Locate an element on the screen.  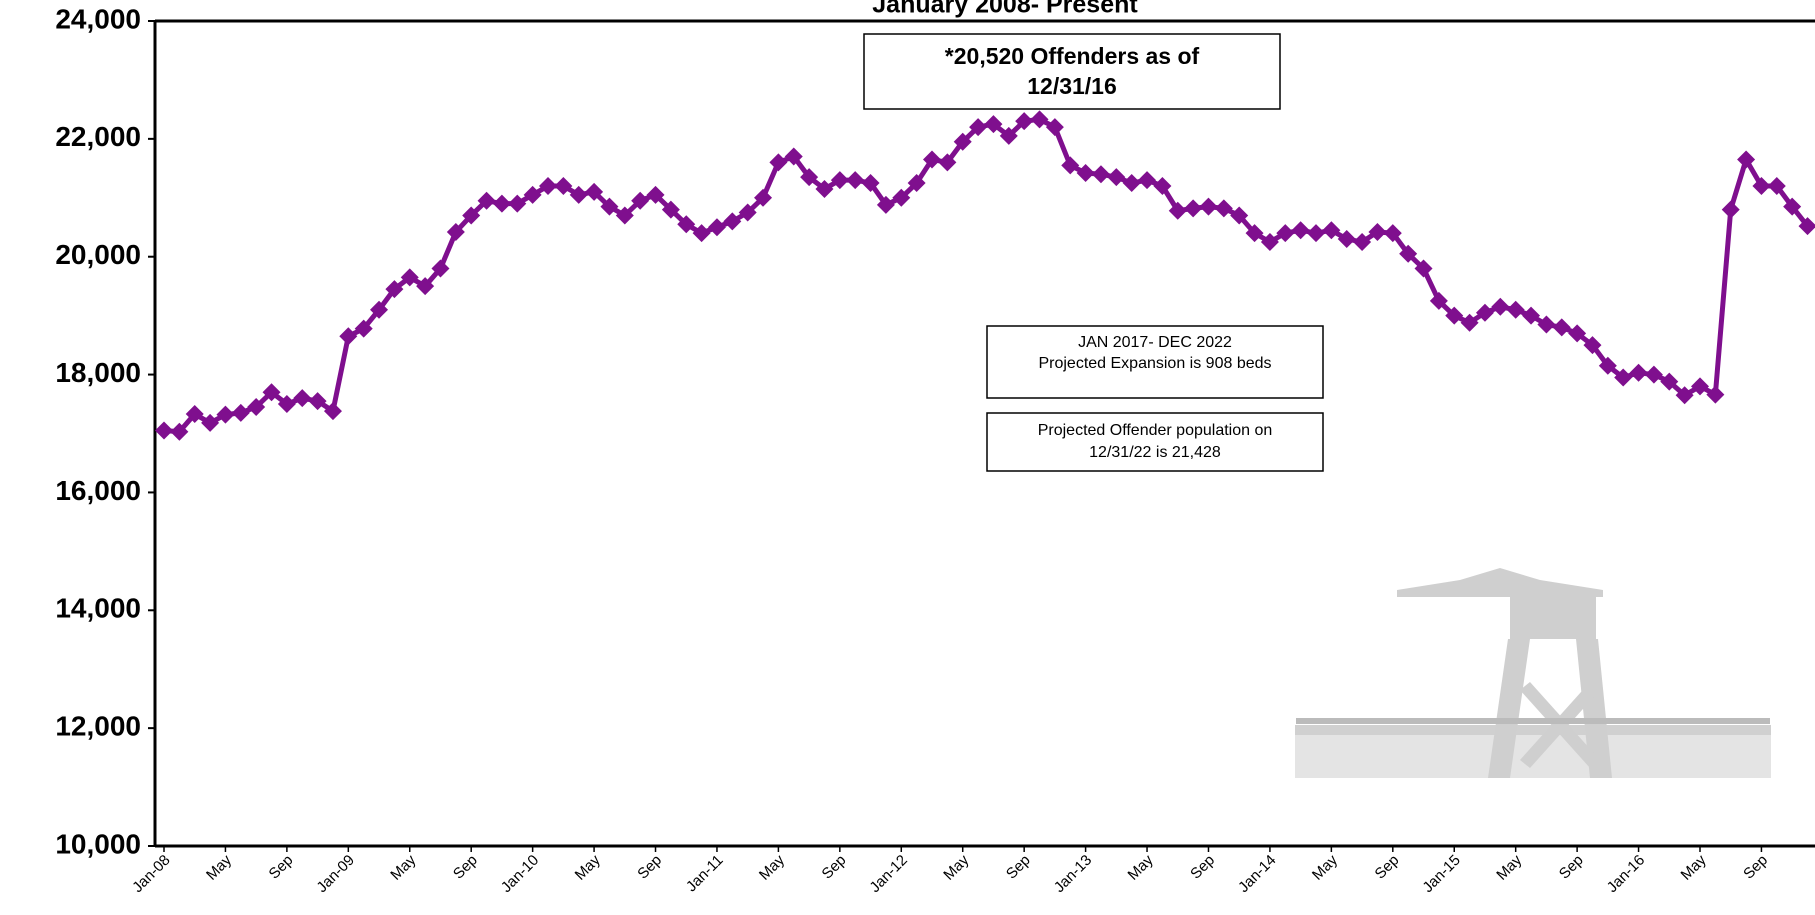
x-tick-label: Jan-16 is located at coordinates (1626, 874).